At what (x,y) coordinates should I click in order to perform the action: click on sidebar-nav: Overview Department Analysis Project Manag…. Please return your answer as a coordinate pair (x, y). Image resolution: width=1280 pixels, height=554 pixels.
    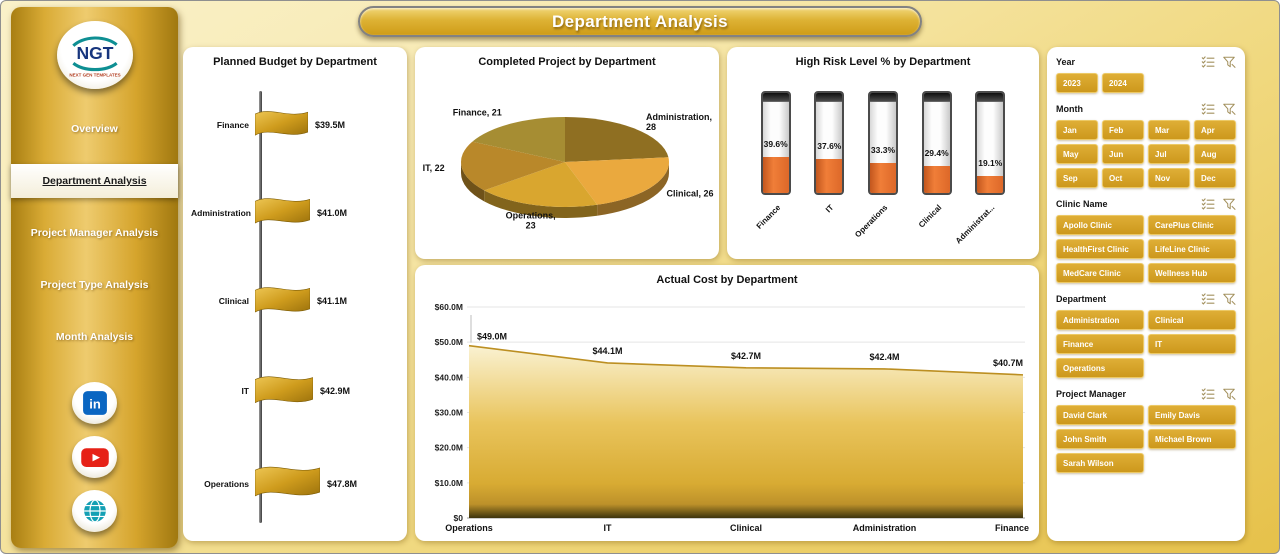
    Looking at the image, I should click on (94, 233).